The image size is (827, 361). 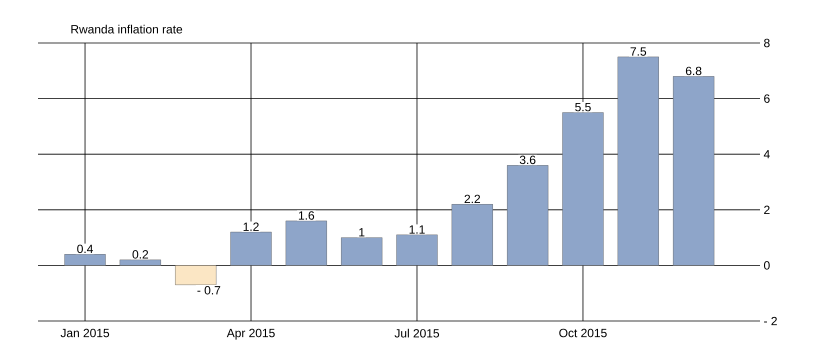 I want to click on y-tick-label: - 2, so click(x=770, y=321).